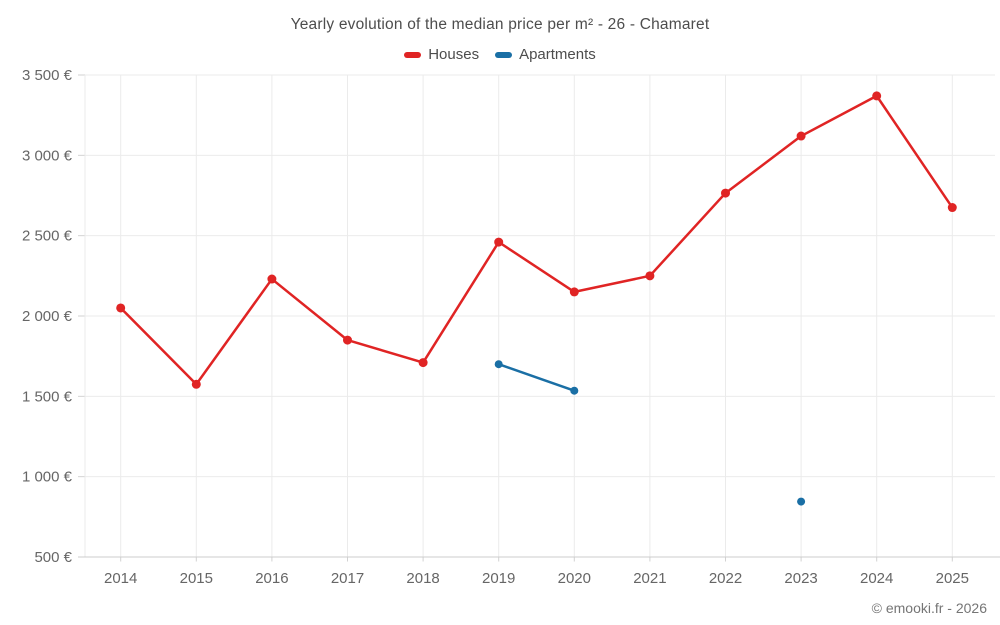 The image size is (1000, 625). I want to click on data-point-houses-2021, so click(650, 276).